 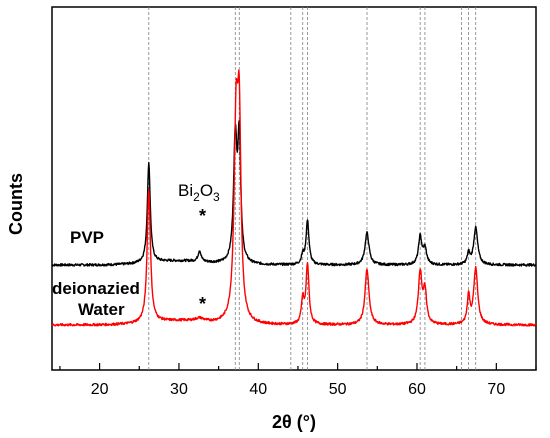 What do you see at coordinates (496, 389) in the screenshot?
I see `x-tick-label: 70` at bounding box center [496, 389].